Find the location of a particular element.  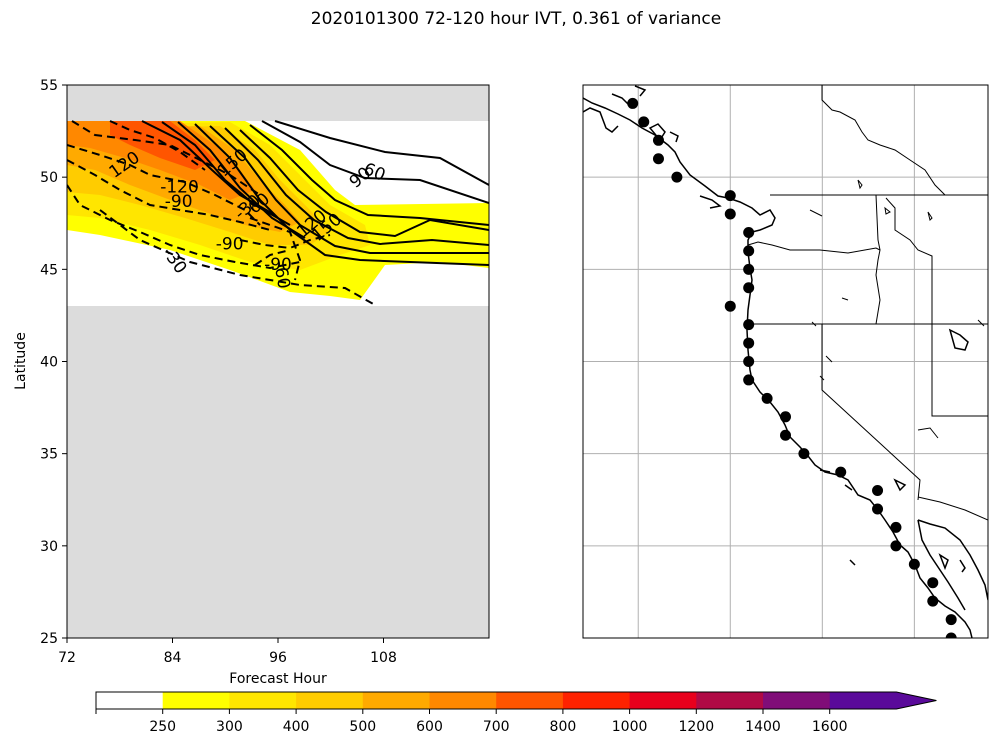

colorbar-tick-label: 1600 is located at coordinates (830, 727).